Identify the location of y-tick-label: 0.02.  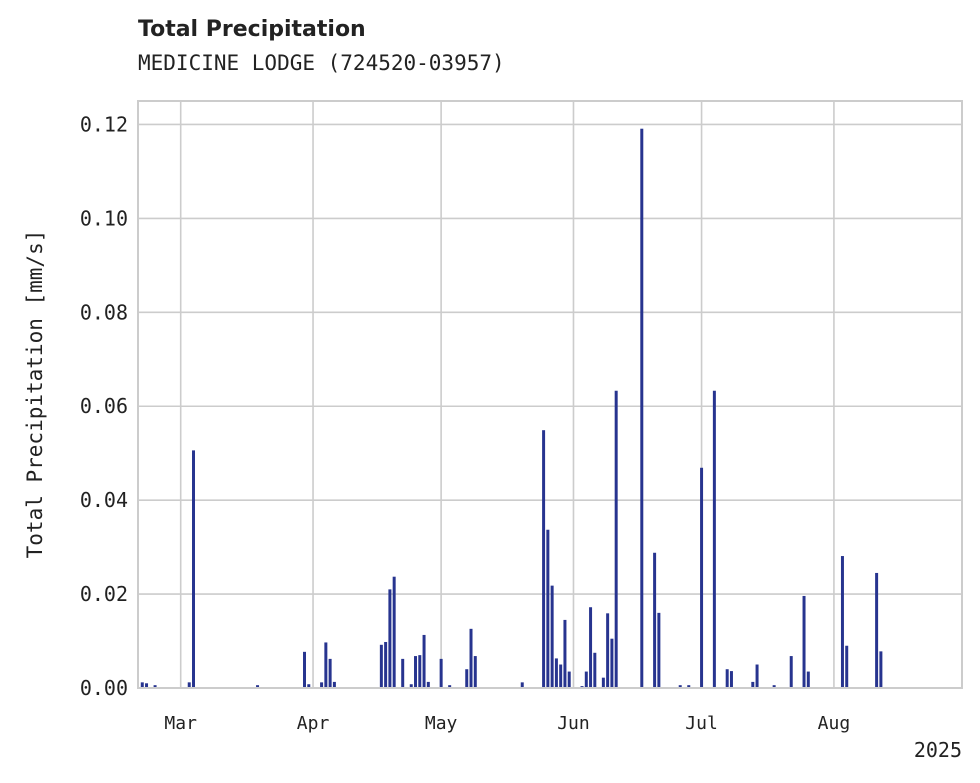
(104, 594).